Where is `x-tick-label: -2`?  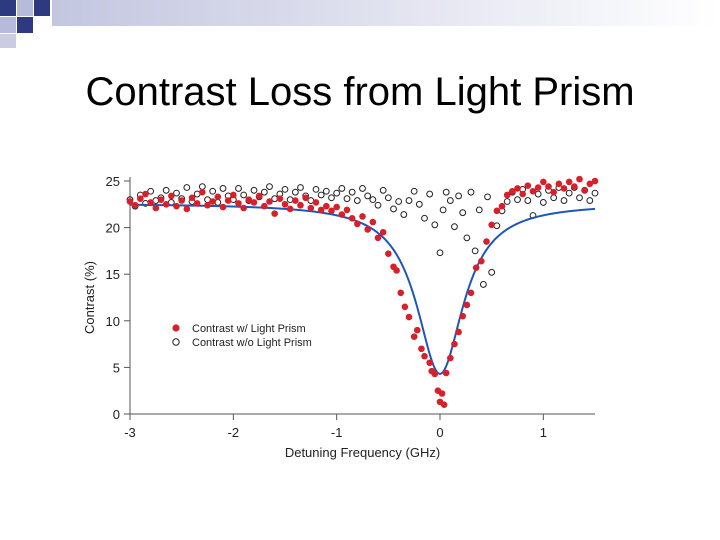
x-tick-label: -2 is located at coordinates (234, 432).